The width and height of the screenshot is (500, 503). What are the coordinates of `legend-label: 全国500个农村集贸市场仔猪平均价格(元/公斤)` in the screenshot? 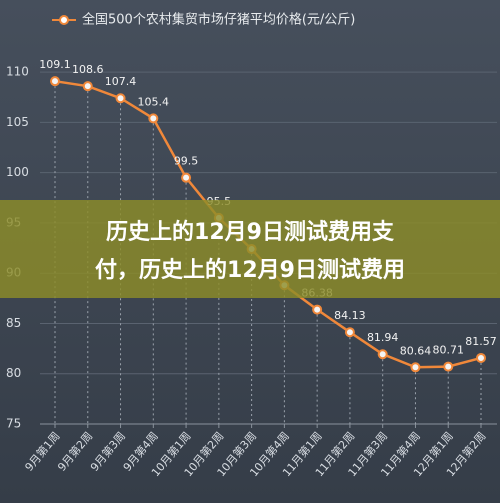 It's located at (218, 20).